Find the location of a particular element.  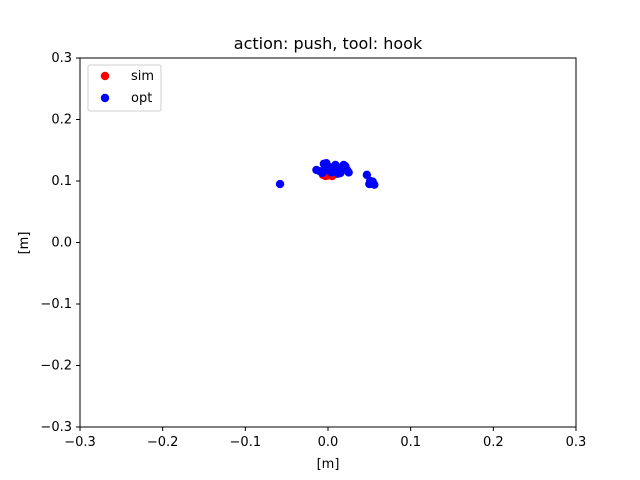

opt-series is located at coordinates (327, 173).